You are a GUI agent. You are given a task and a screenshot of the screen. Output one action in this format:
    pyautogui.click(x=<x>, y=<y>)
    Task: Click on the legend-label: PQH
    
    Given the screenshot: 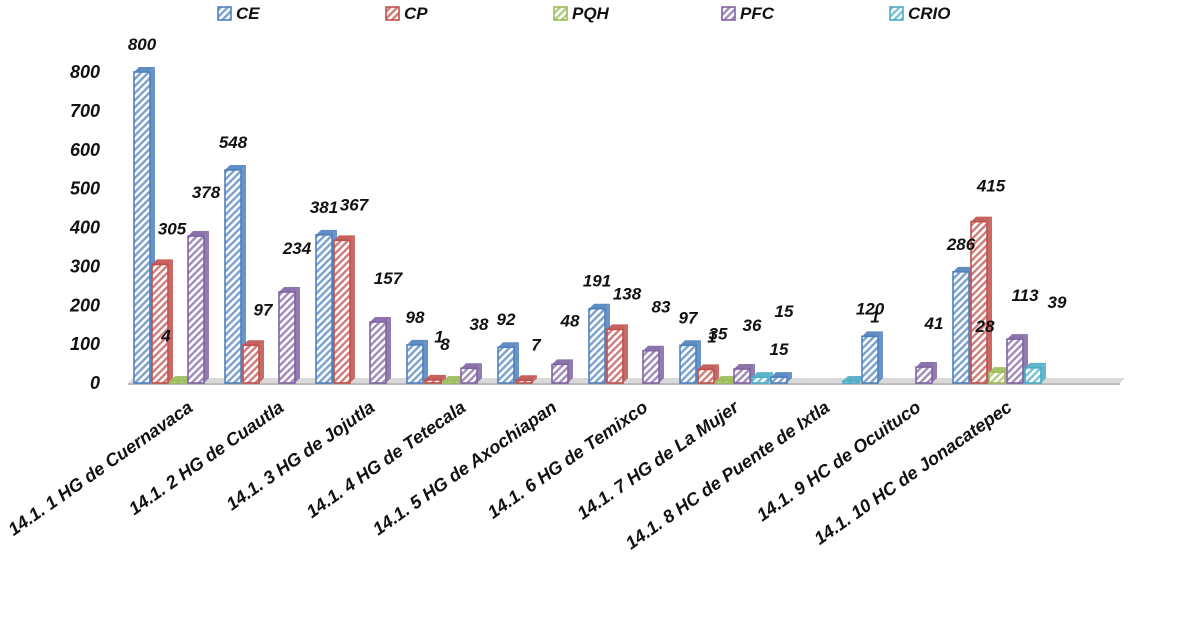 What is the action you would take?
    pyautogui.click(x=591, y=13)
    